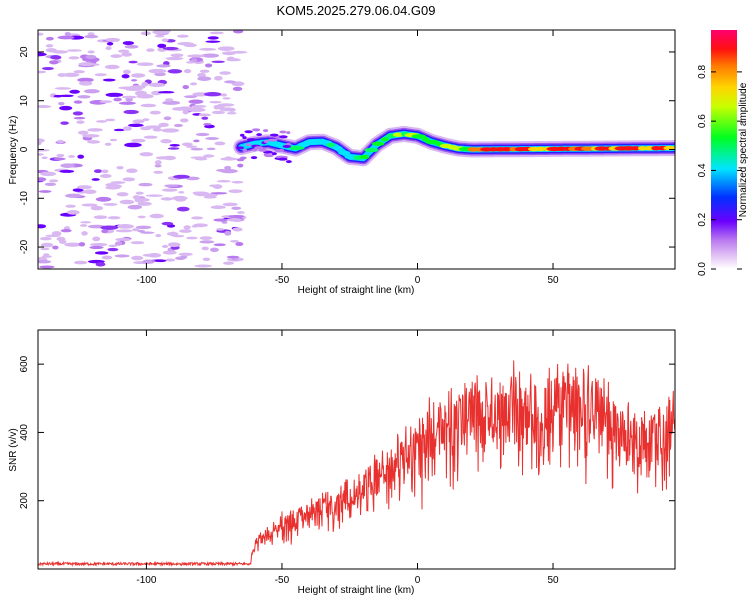  I want to click on colorbar-tick-label: 0.2, so click(702, 219).